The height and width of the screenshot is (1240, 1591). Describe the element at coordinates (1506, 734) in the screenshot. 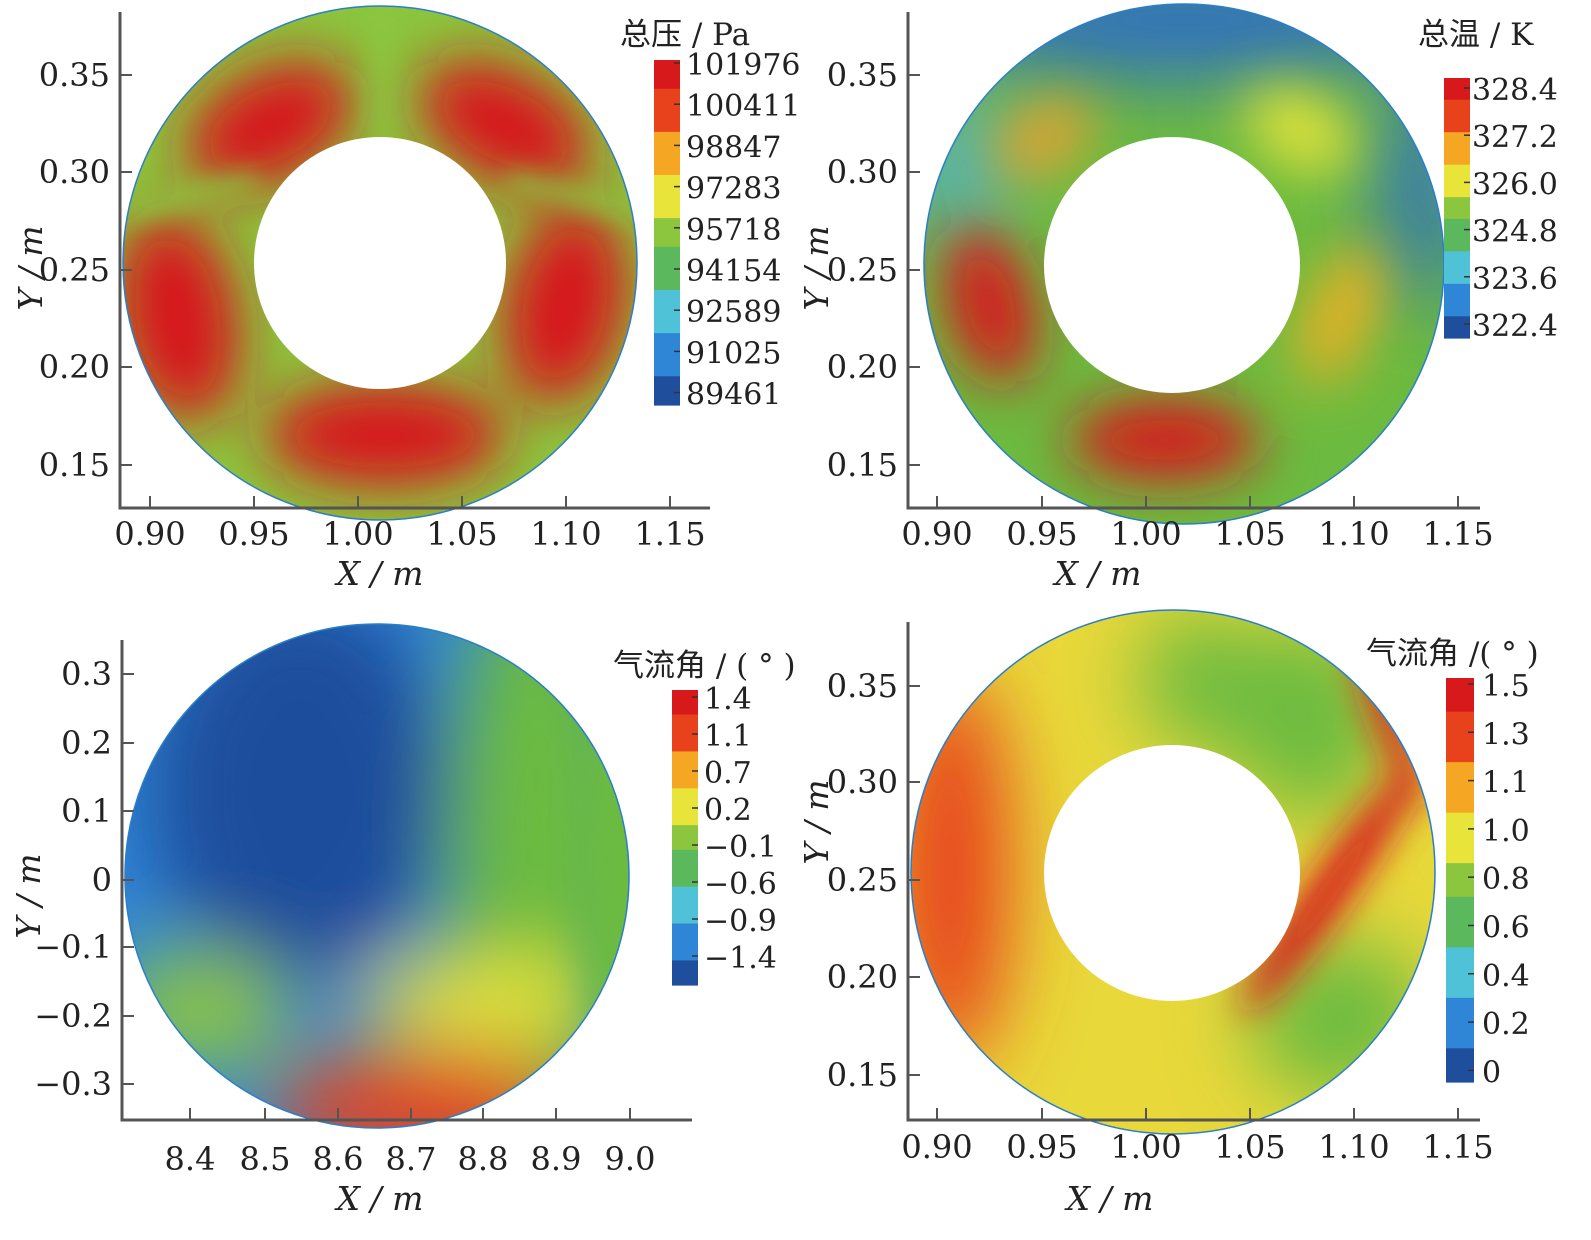

I see `colorbar-label: 1.3` at that location.